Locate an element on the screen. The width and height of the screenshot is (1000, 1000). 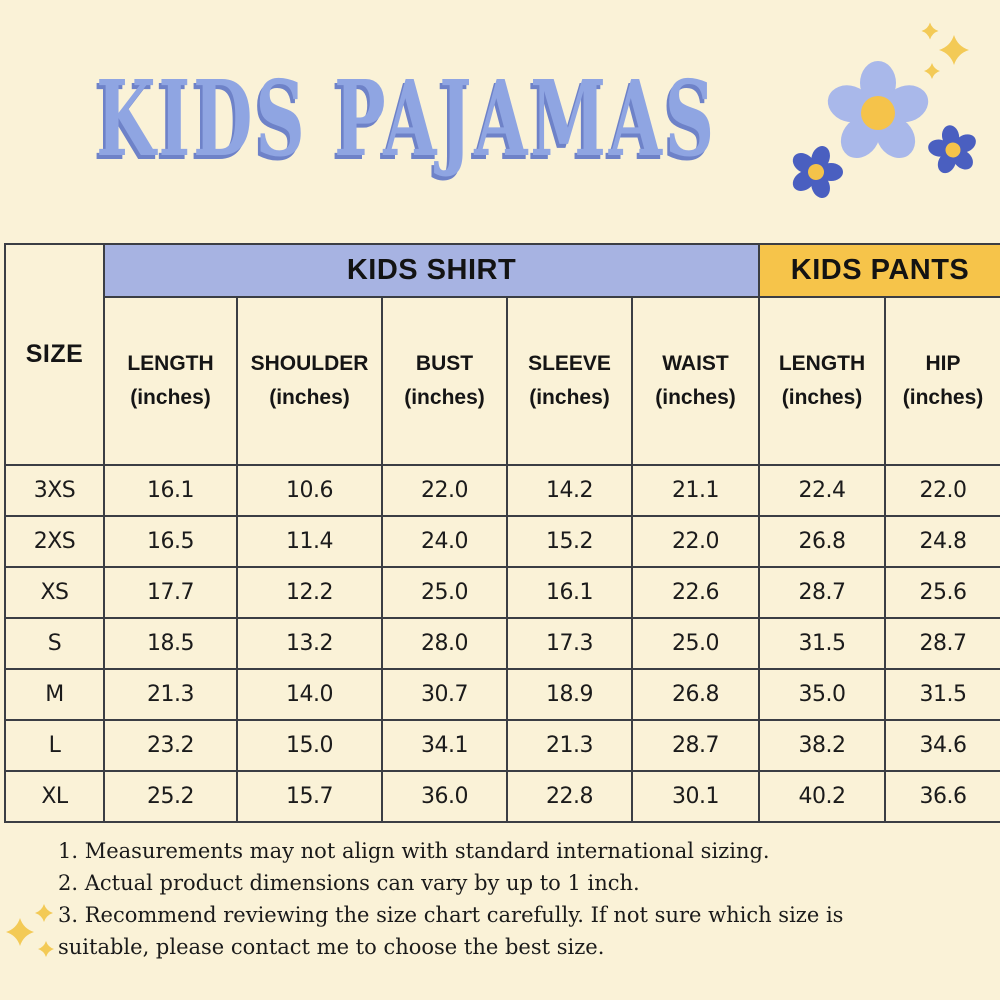
table-row-s: S 18.5 13.2 28.0 17.3 25.0 31.5 28.7 is located at coordinates (502, 643).